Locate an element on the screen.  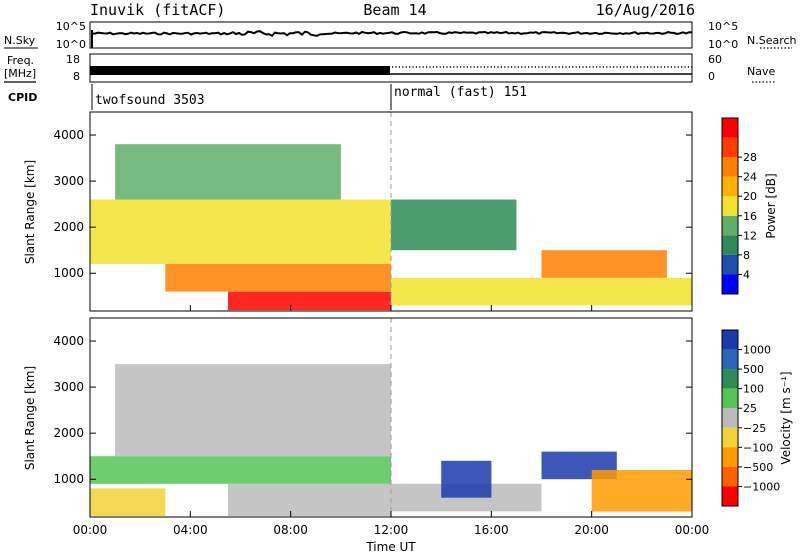
freq-panel: Freq. [MHz] 18 8 60 0 Nave is located at coordinates (389, 68).